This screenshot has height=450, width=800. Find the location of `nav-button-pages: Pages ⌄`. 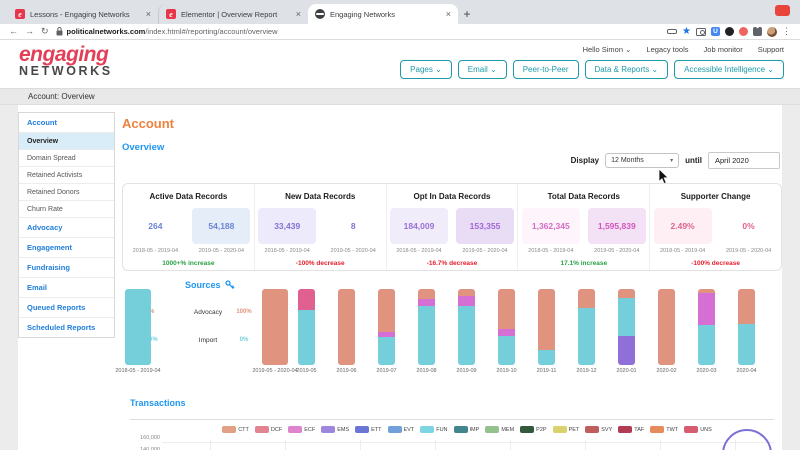

nav-button-pages: Pages ⌄ is located at coordinates (426, 69).